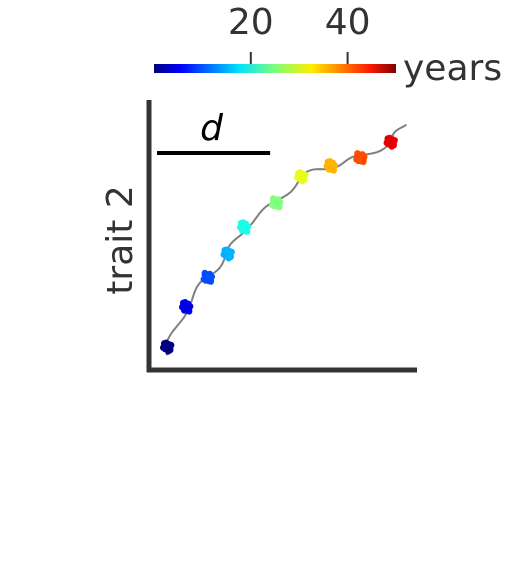 The image size is (513, 571). What do you see at coordinates (452, 68) in the screenshot?
I see `colorbar-label: years` at bounding box center [452, 68].